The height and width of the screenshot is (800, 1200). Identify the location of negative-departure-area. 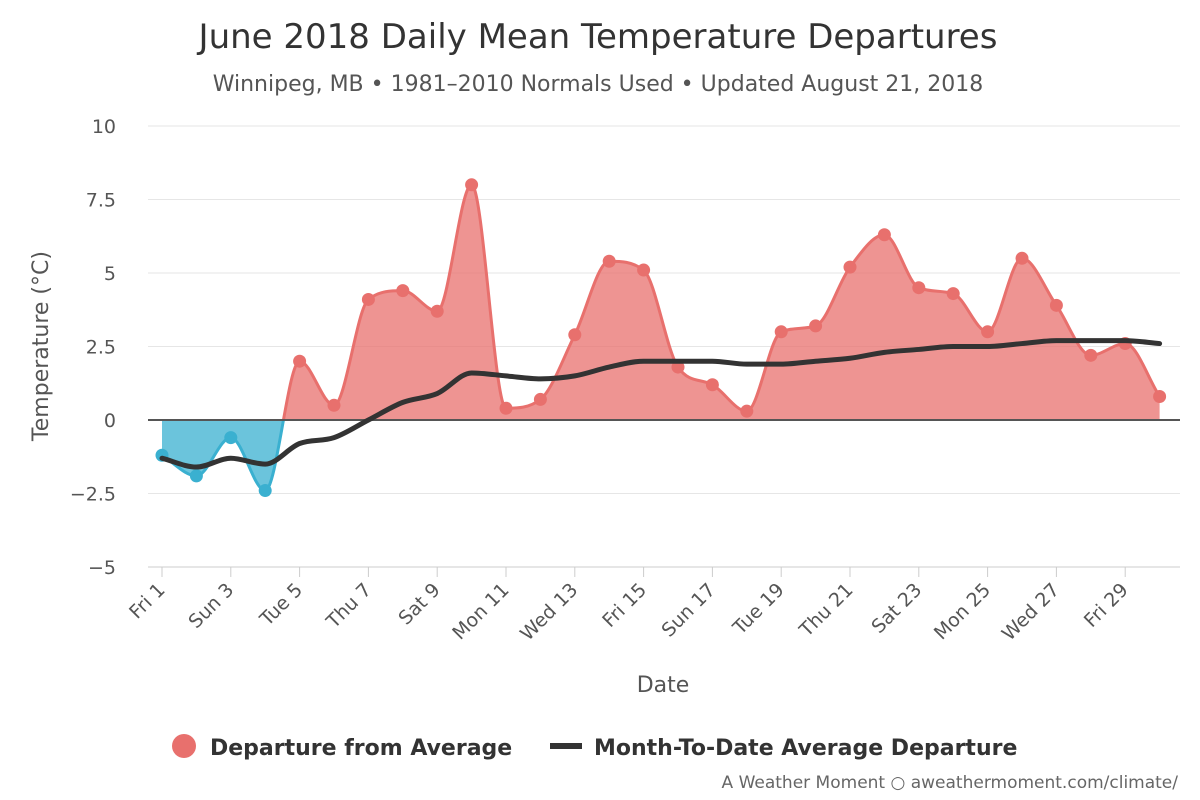
(661, 455).